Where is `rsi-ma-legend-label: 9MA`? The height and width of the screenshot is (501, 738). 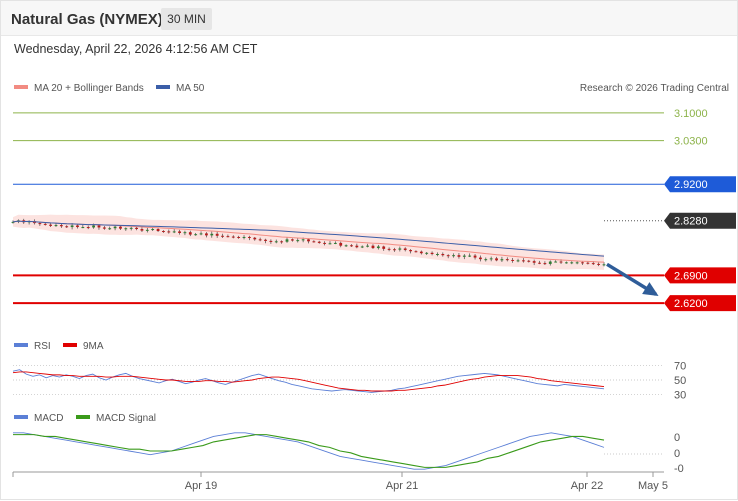 rsi-ma-legend-label: 9MA is located at coordinates (93, 346).